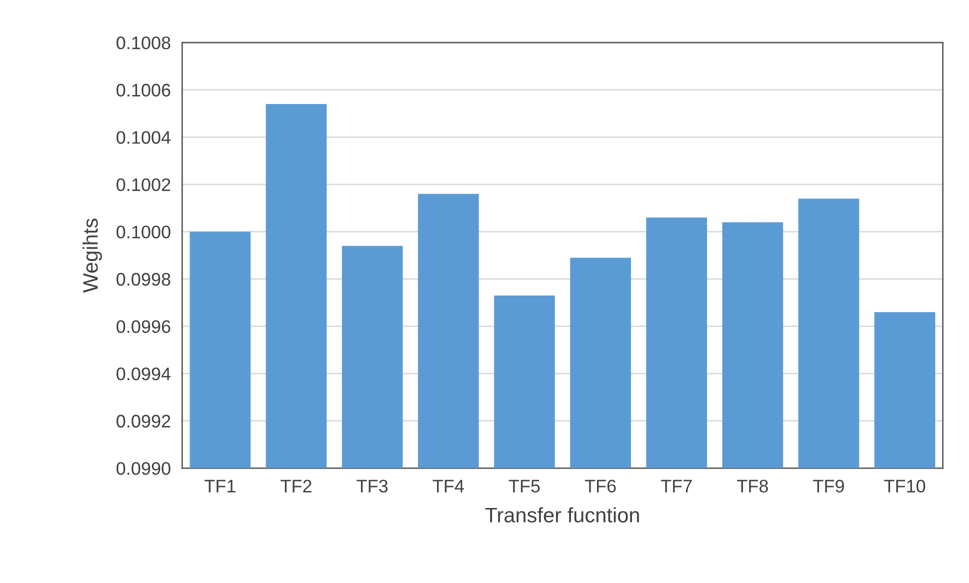 The image size is (969, 583). Describe the element at coordinates (828, 486) in the screenshot. I see `x-tick-label: TF9` at that location.